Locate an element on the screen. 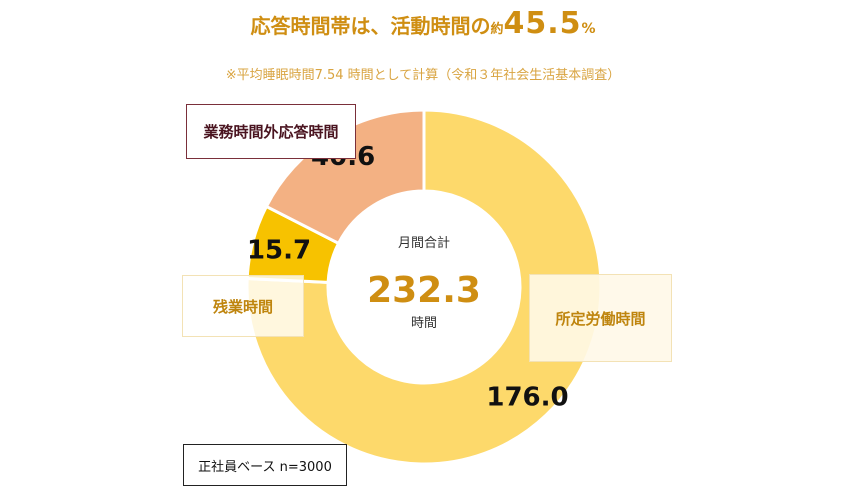 The height and width of the screenshot is (500, 846). legend-box-outside-hours: 業務時間外応答時間 is located at coordinates (271, 131).